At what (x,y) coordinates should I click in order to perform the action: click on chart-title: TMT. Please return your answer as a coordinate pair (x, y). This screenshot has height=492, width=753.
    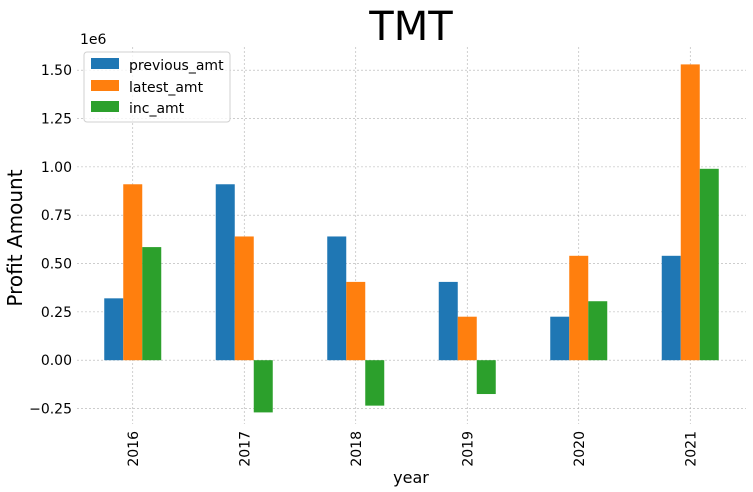
    Looking at the image, I should click on (410, 27).